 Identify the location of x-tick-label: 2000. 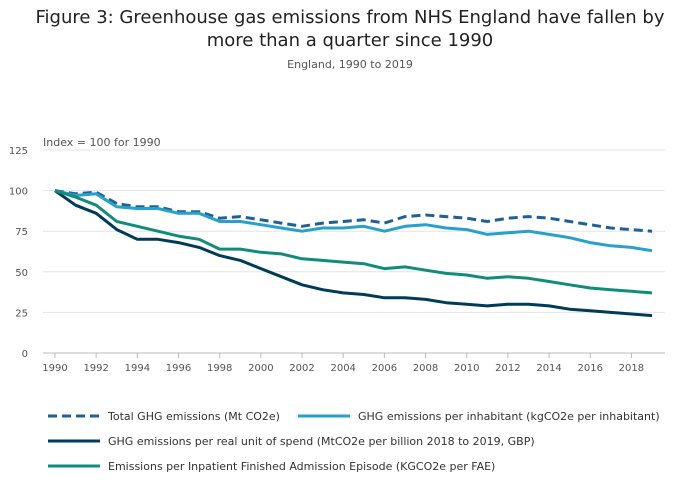
(260, 368).